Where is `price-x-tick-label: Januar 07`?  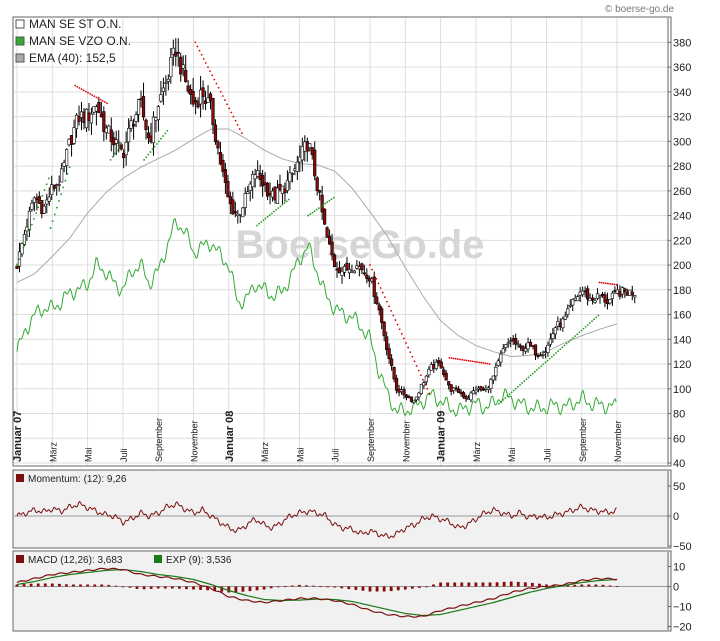
price-x-tick-label: Januar 07 is located at coordinates (18, 436).